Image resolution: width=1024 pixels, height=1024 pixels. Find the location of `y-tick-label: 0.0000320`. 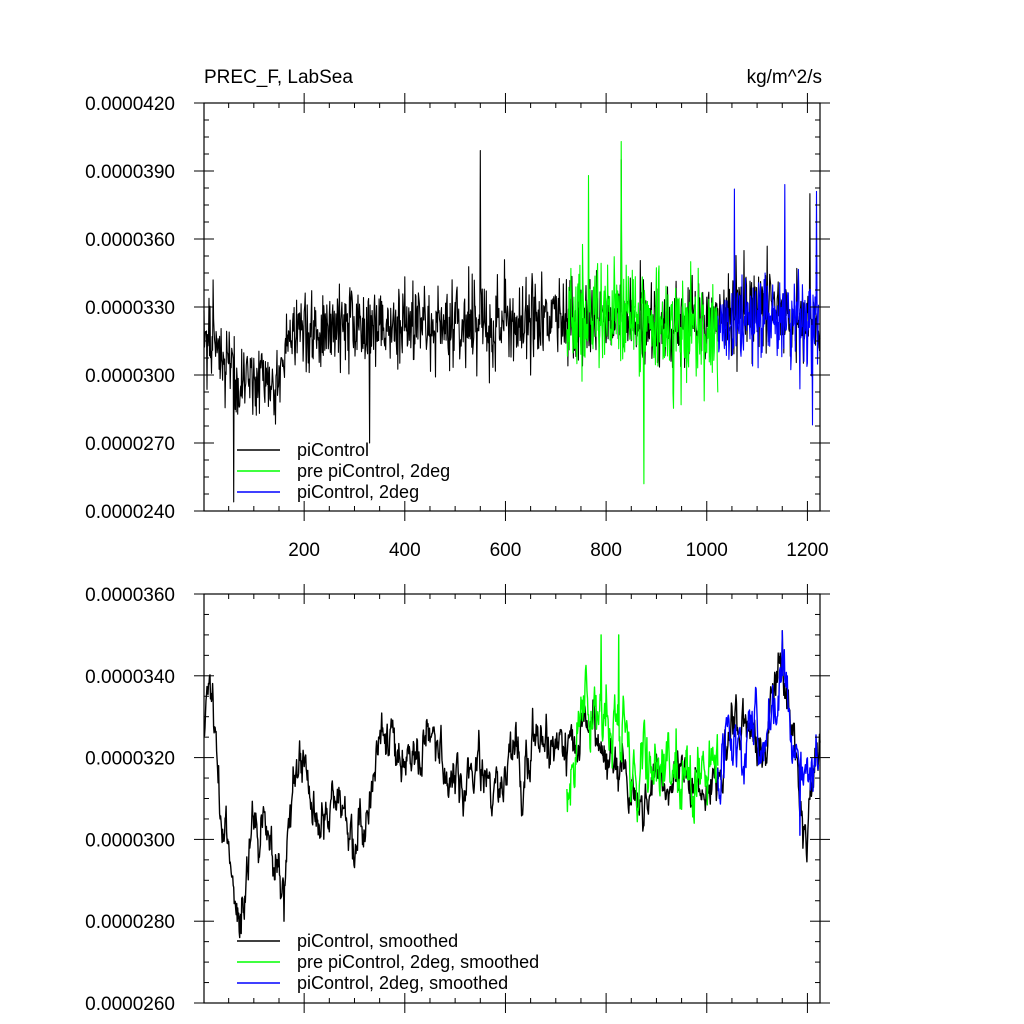

y-tick-label: 0.0000320 is located at coordinates (130, 759).